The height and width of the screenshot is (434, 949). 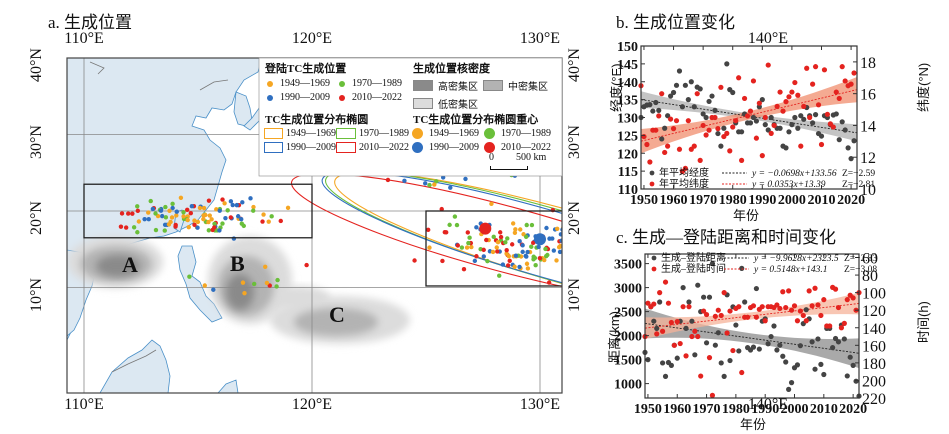 I want to click on legend-item-label: 1990—2009, so click(x=311, y=147).